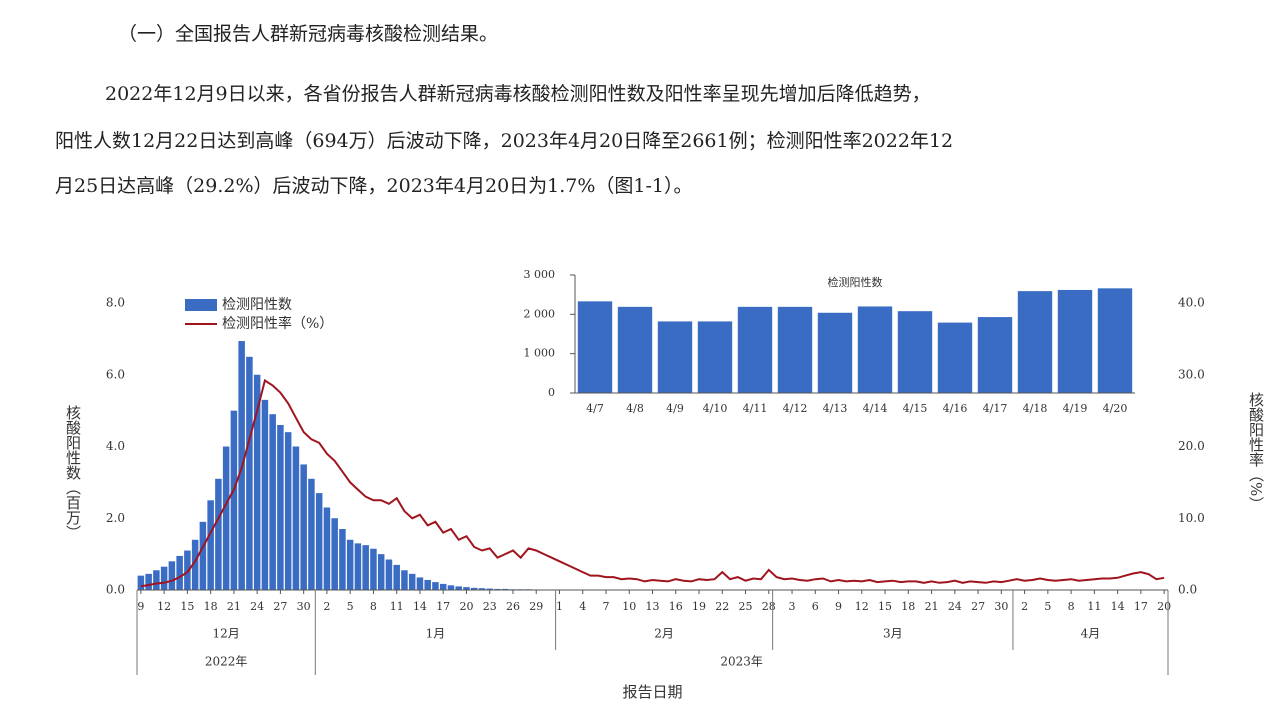 The width and height of the screenshot is (1280, 720). Describe the element at coordinates (915, 408) in the screenshot. I see `x-tick-label: 4/15` at that location.